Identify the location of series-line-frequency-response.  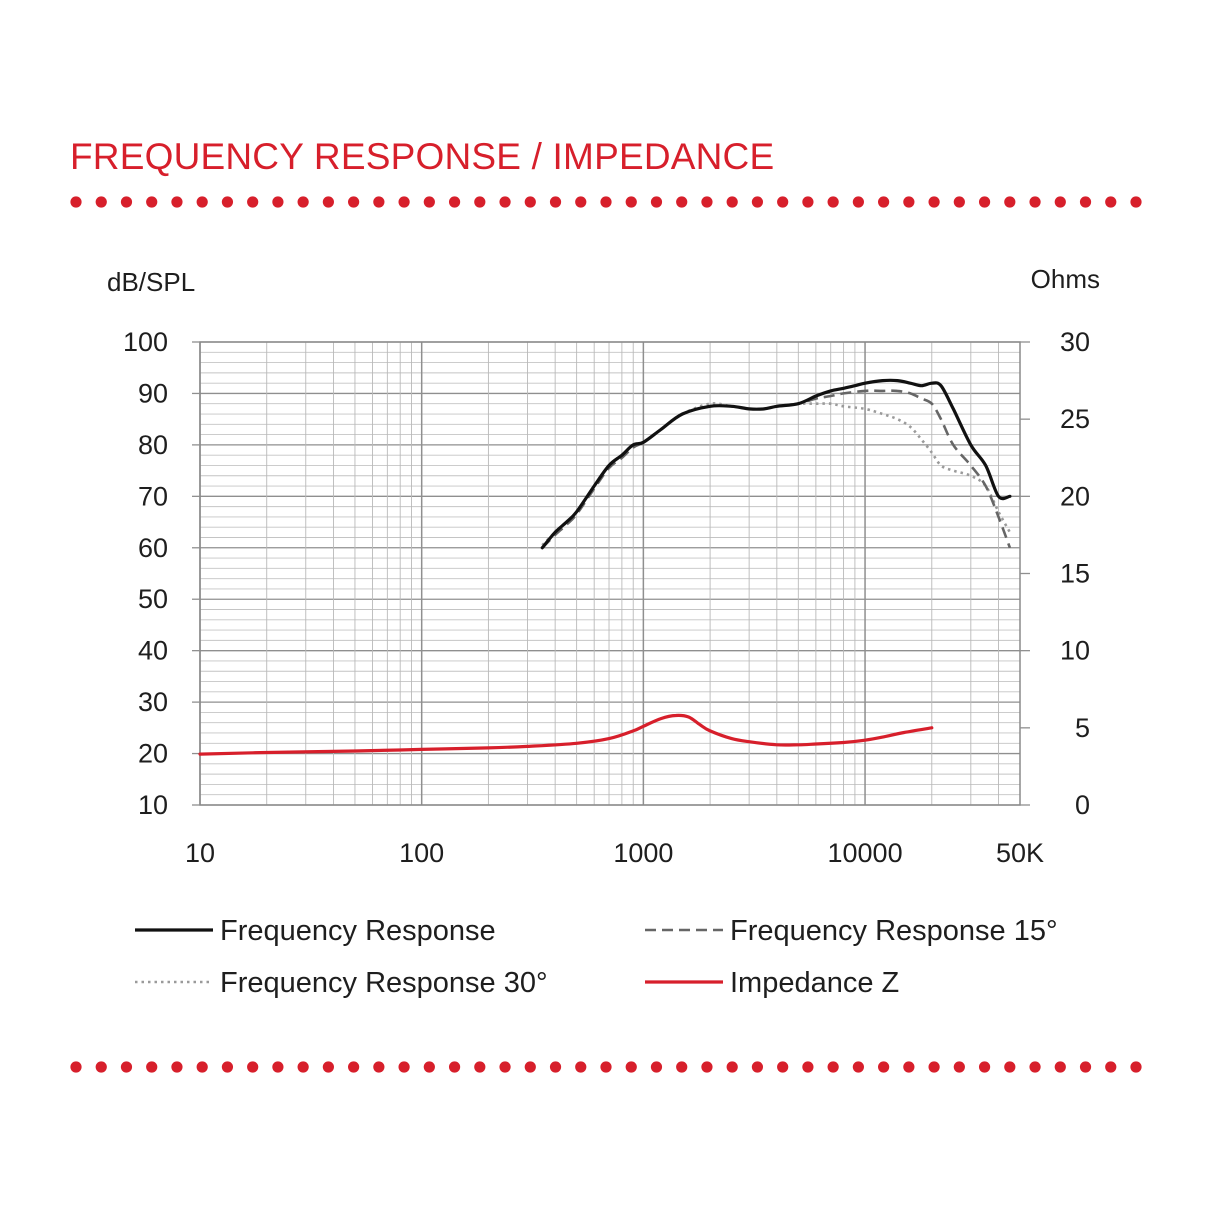
(776, 464).